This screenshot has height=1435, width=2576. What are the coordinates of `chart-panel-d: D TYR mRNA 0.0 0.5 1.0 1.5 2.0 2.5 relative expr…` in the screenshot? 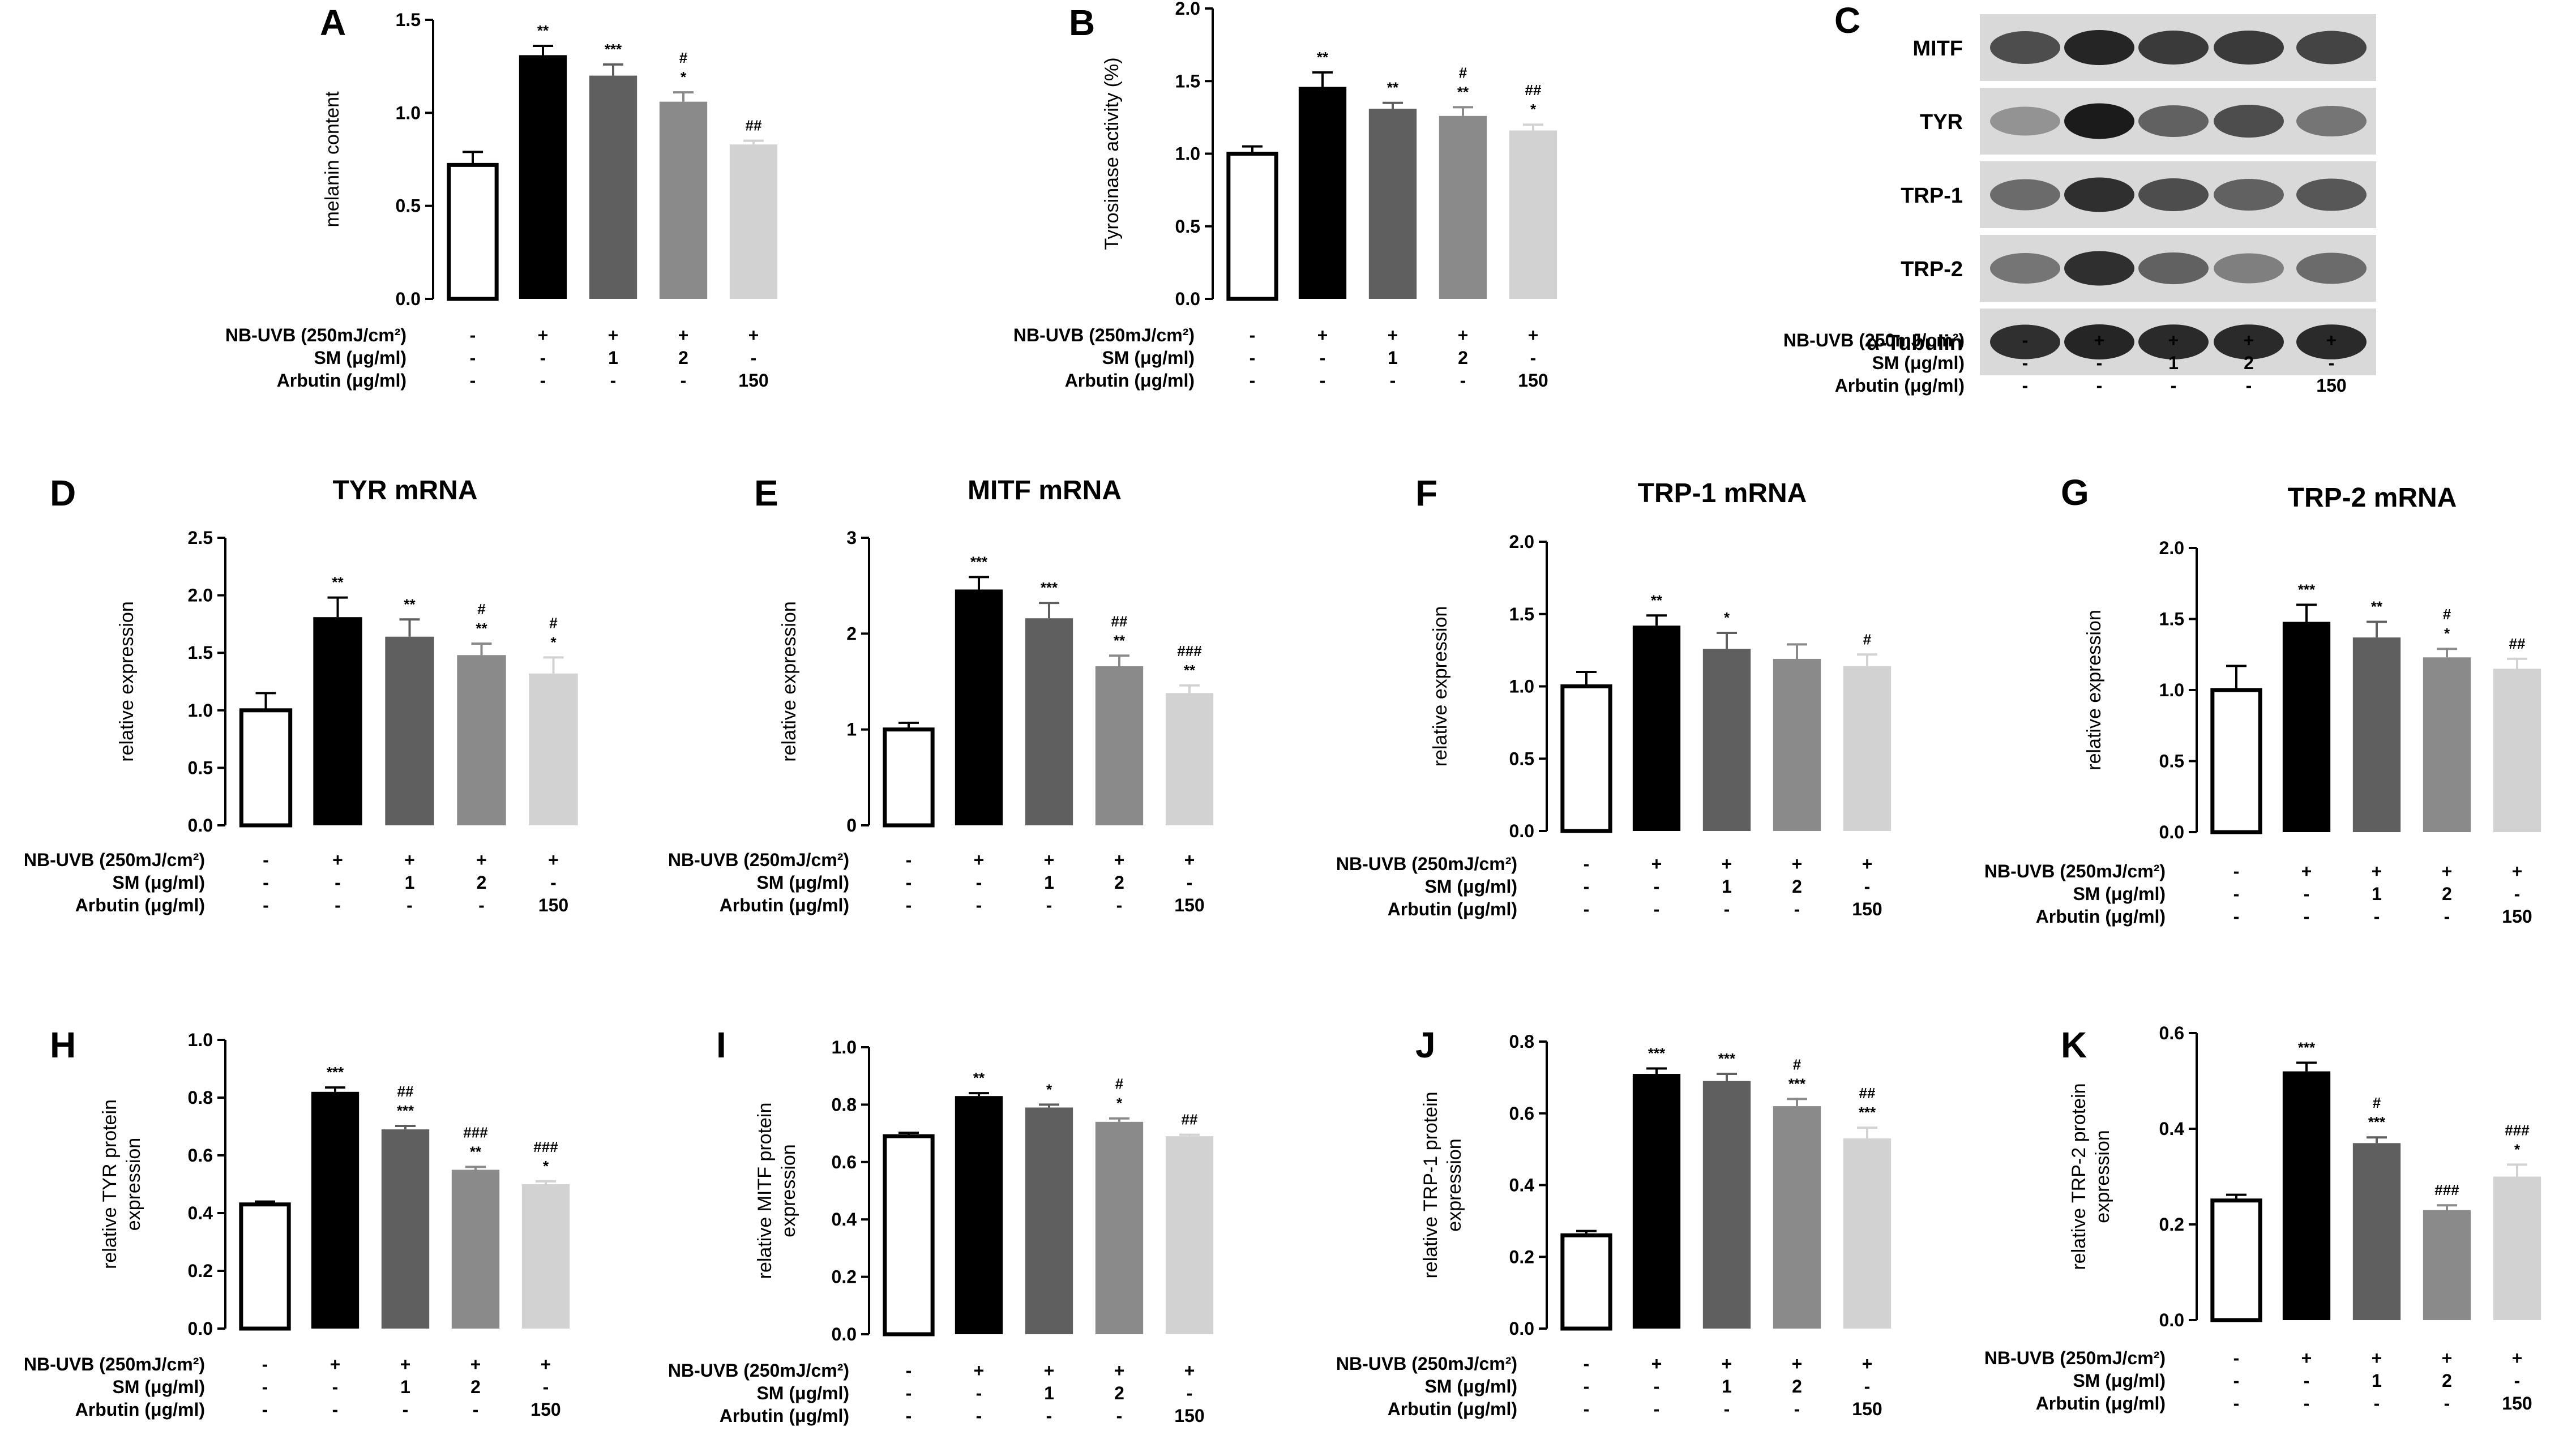 It's located at (301, 694).